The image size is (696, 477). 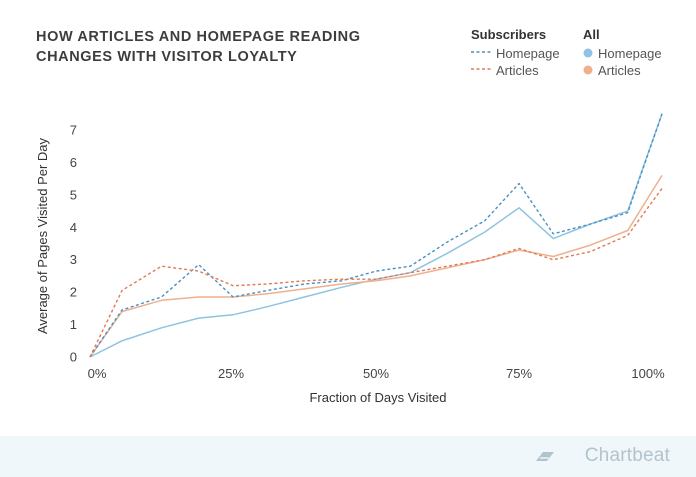 I want to click on legend-all-articles-label: Articles, so click(x=619, y=70).